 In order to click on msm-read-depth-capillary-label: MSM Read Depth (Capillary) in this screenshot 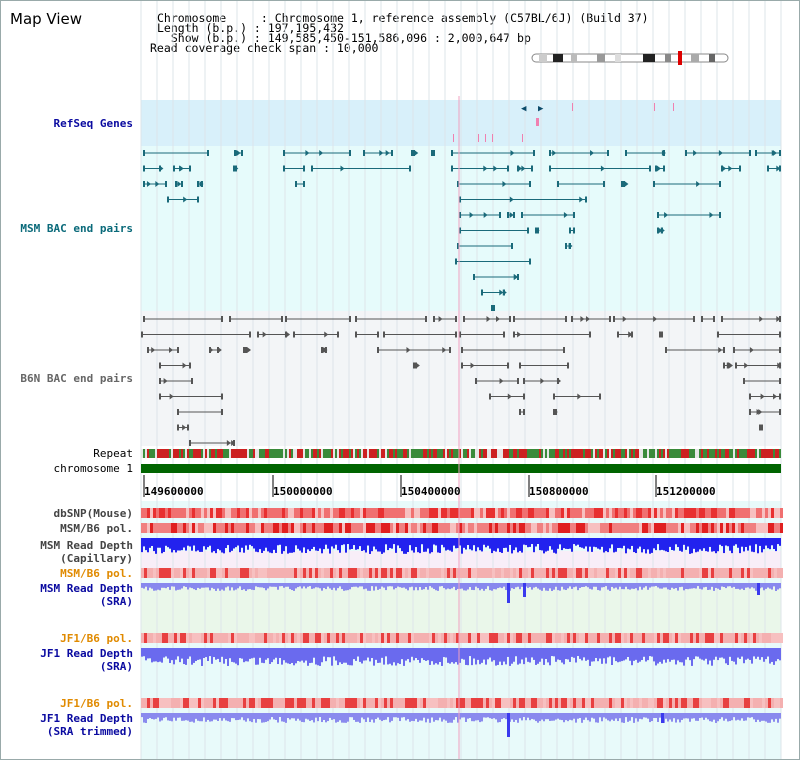, I will do `click(86, 552)`.